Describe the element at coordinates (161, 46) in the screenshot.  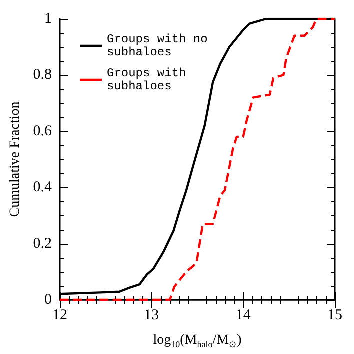
I see `legend-label: Groups with no subhaloes` at that location.